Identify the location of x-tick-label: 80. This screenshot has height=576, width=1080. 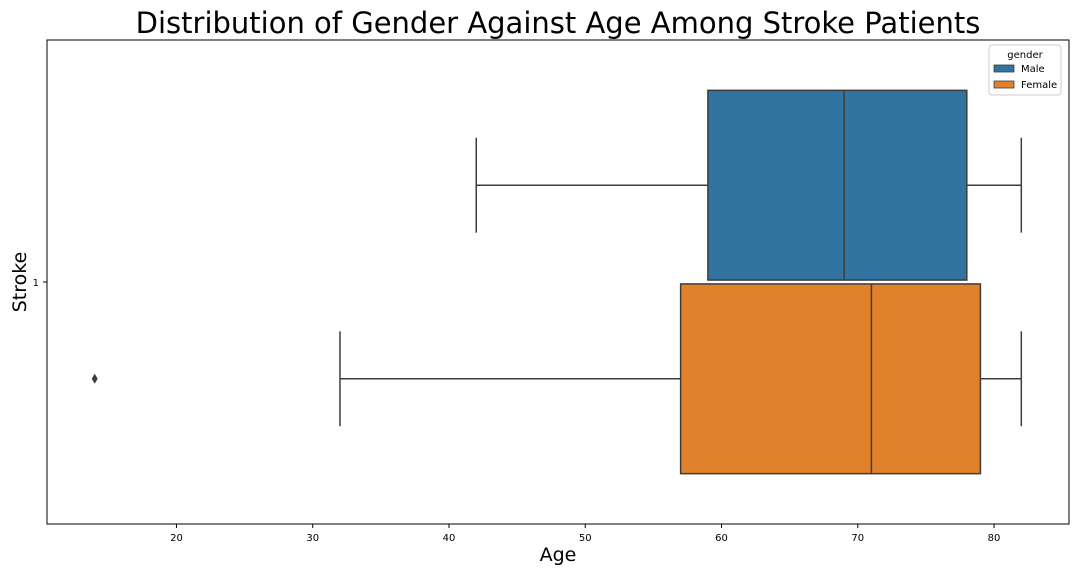
(994, 538).